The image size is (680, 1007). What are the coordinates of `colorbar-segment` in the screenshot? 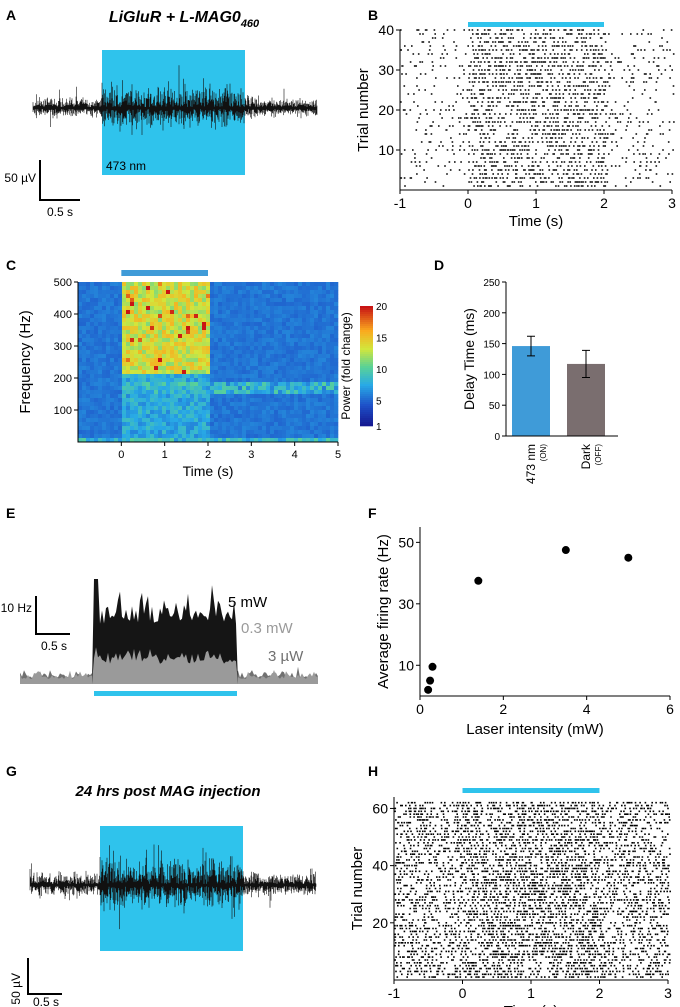 It's located at (366, 353).